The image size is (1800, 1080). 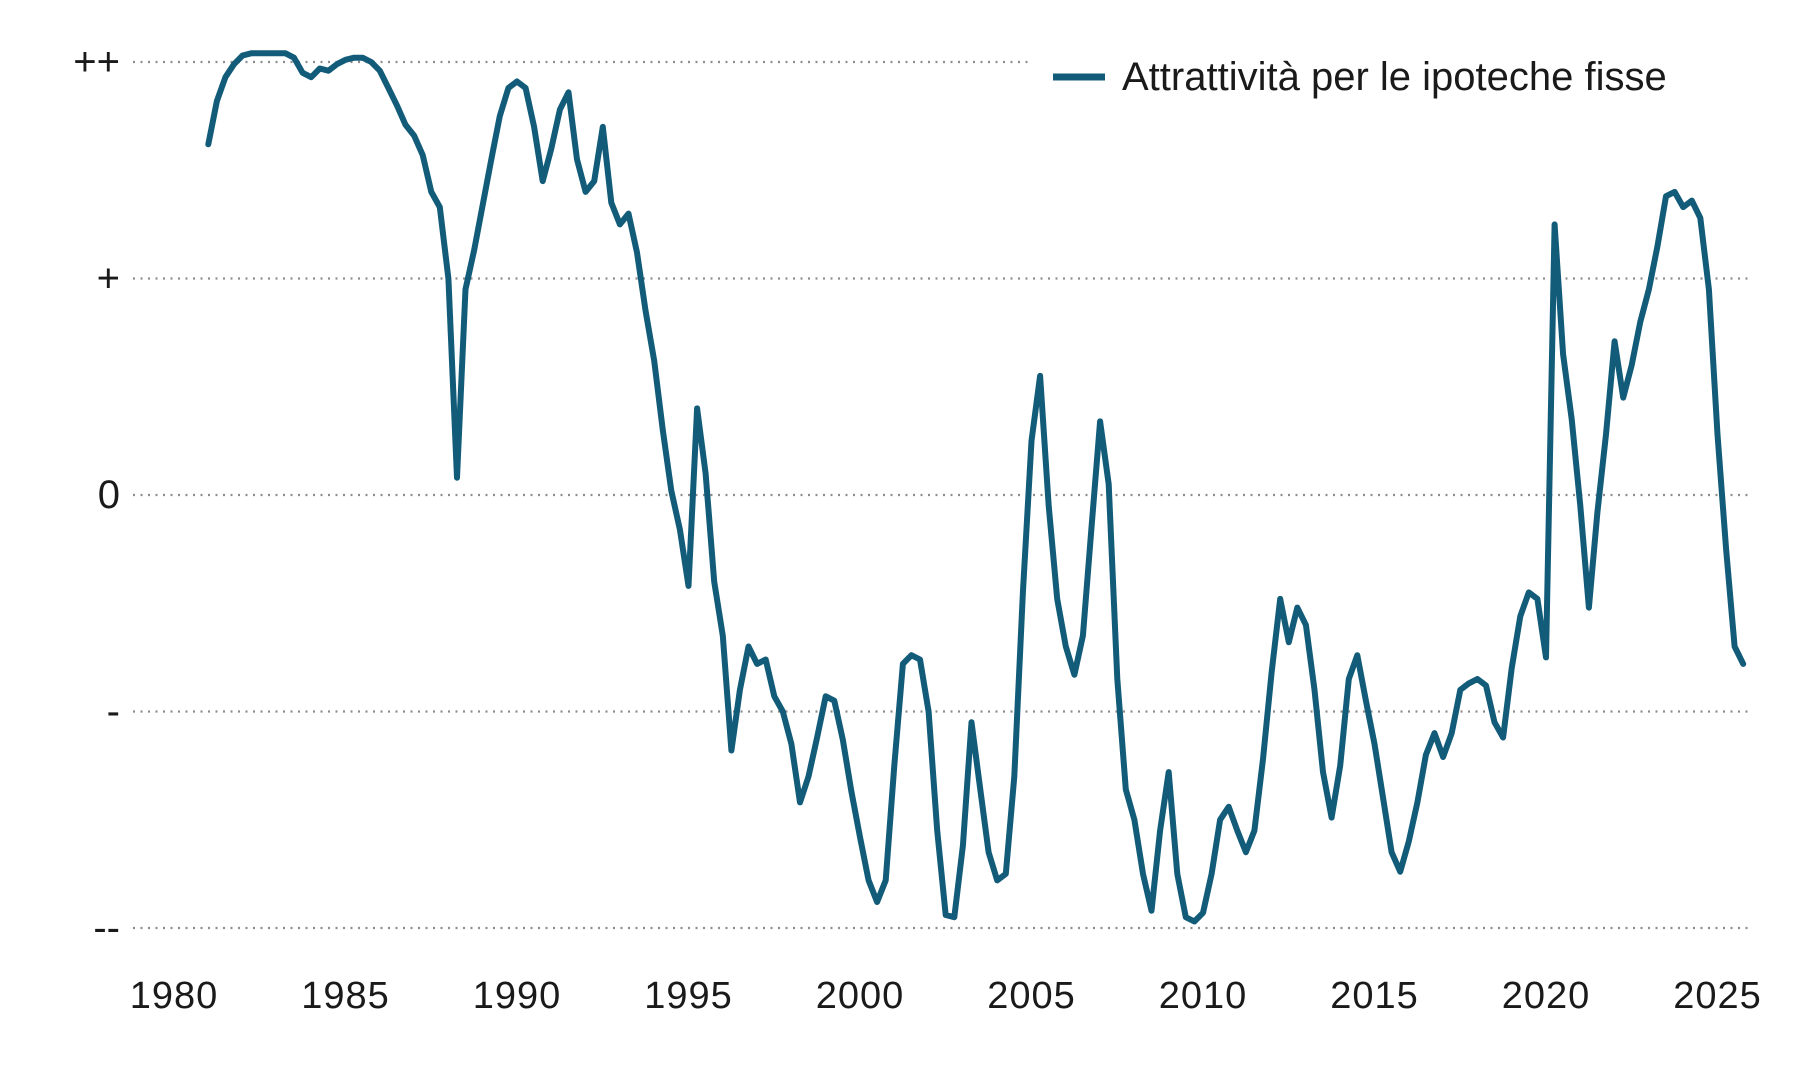 What do you see at coordinates (946, 996) in the screenshot?
I see `x-axis-labels: 1980 1985 1990 1995 2000 2005 2010 2015 2020 2025` at bounding box center [946, 996].